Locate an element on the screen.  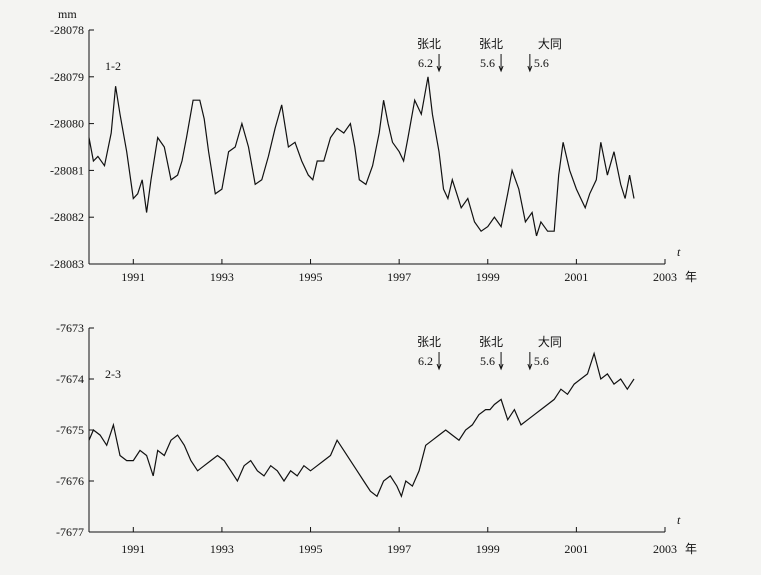
panel2-x-tick-label: 2001 is located at coordinates (576, 549).